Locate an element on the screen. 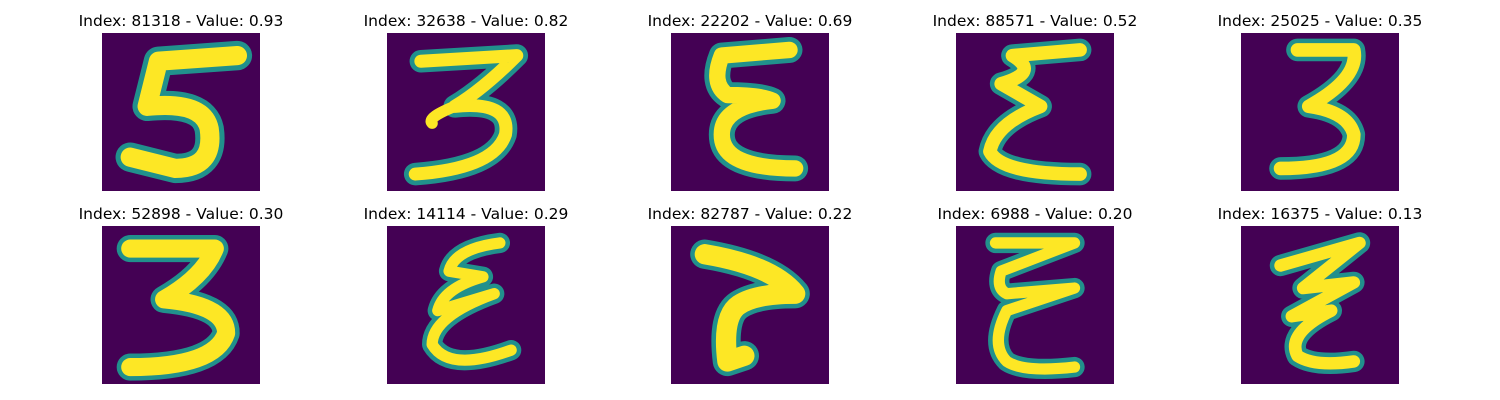 Image resolution: width=1500 pixels, height=400 pixels. panel-title: Index: 32638 - Value: 0.82 is located at coordinates (466, 21).